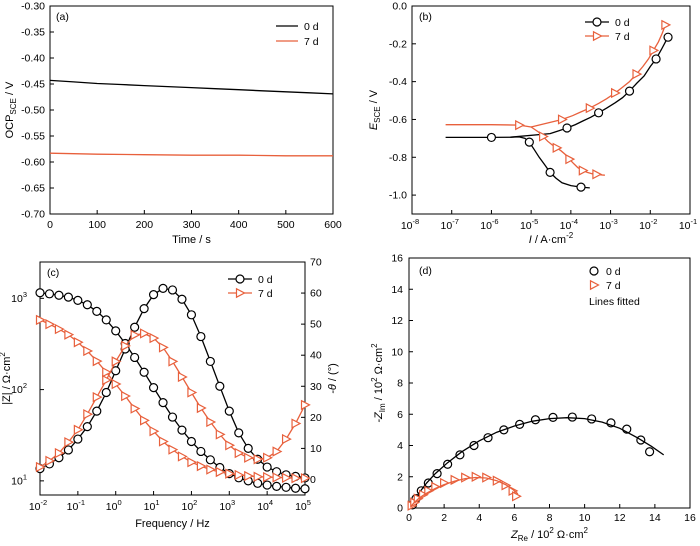 Image resolution: width=700 pixels, height=546 pixels. I want to click on x-tick-exp: 3, so click(233, 502).